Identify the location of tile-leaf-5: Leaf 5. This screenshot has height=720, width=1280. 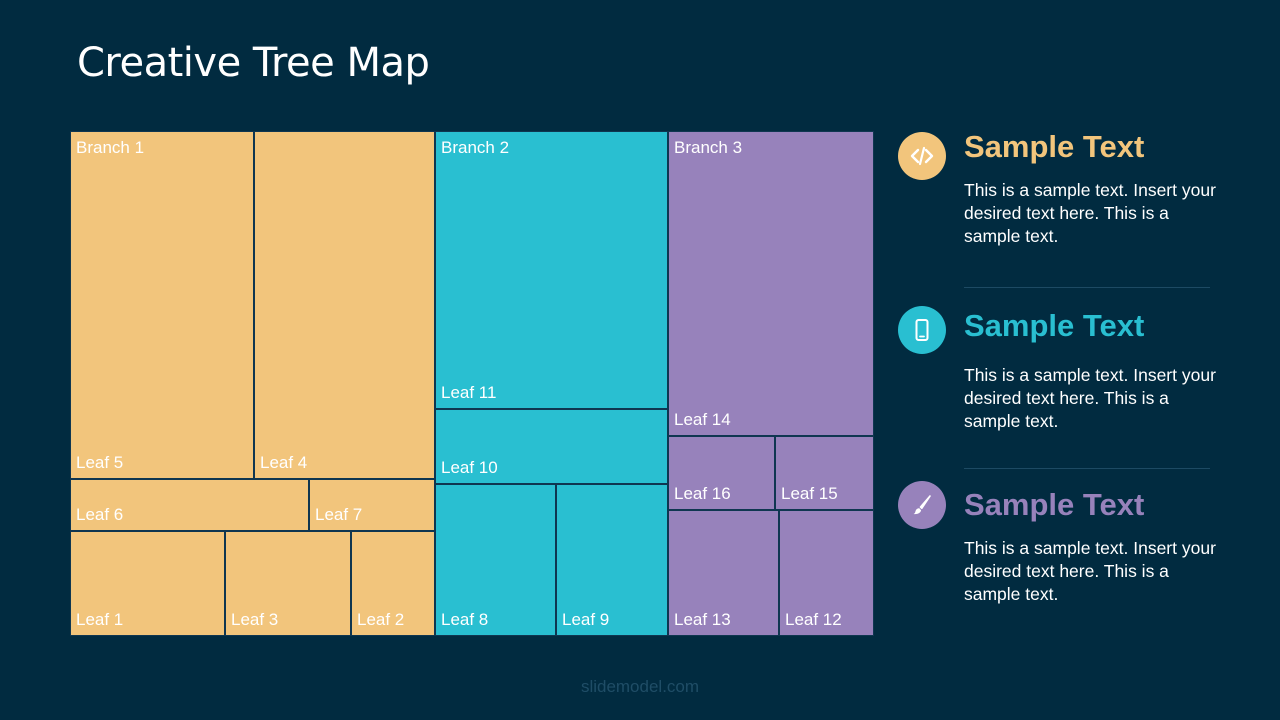
(162, 305).